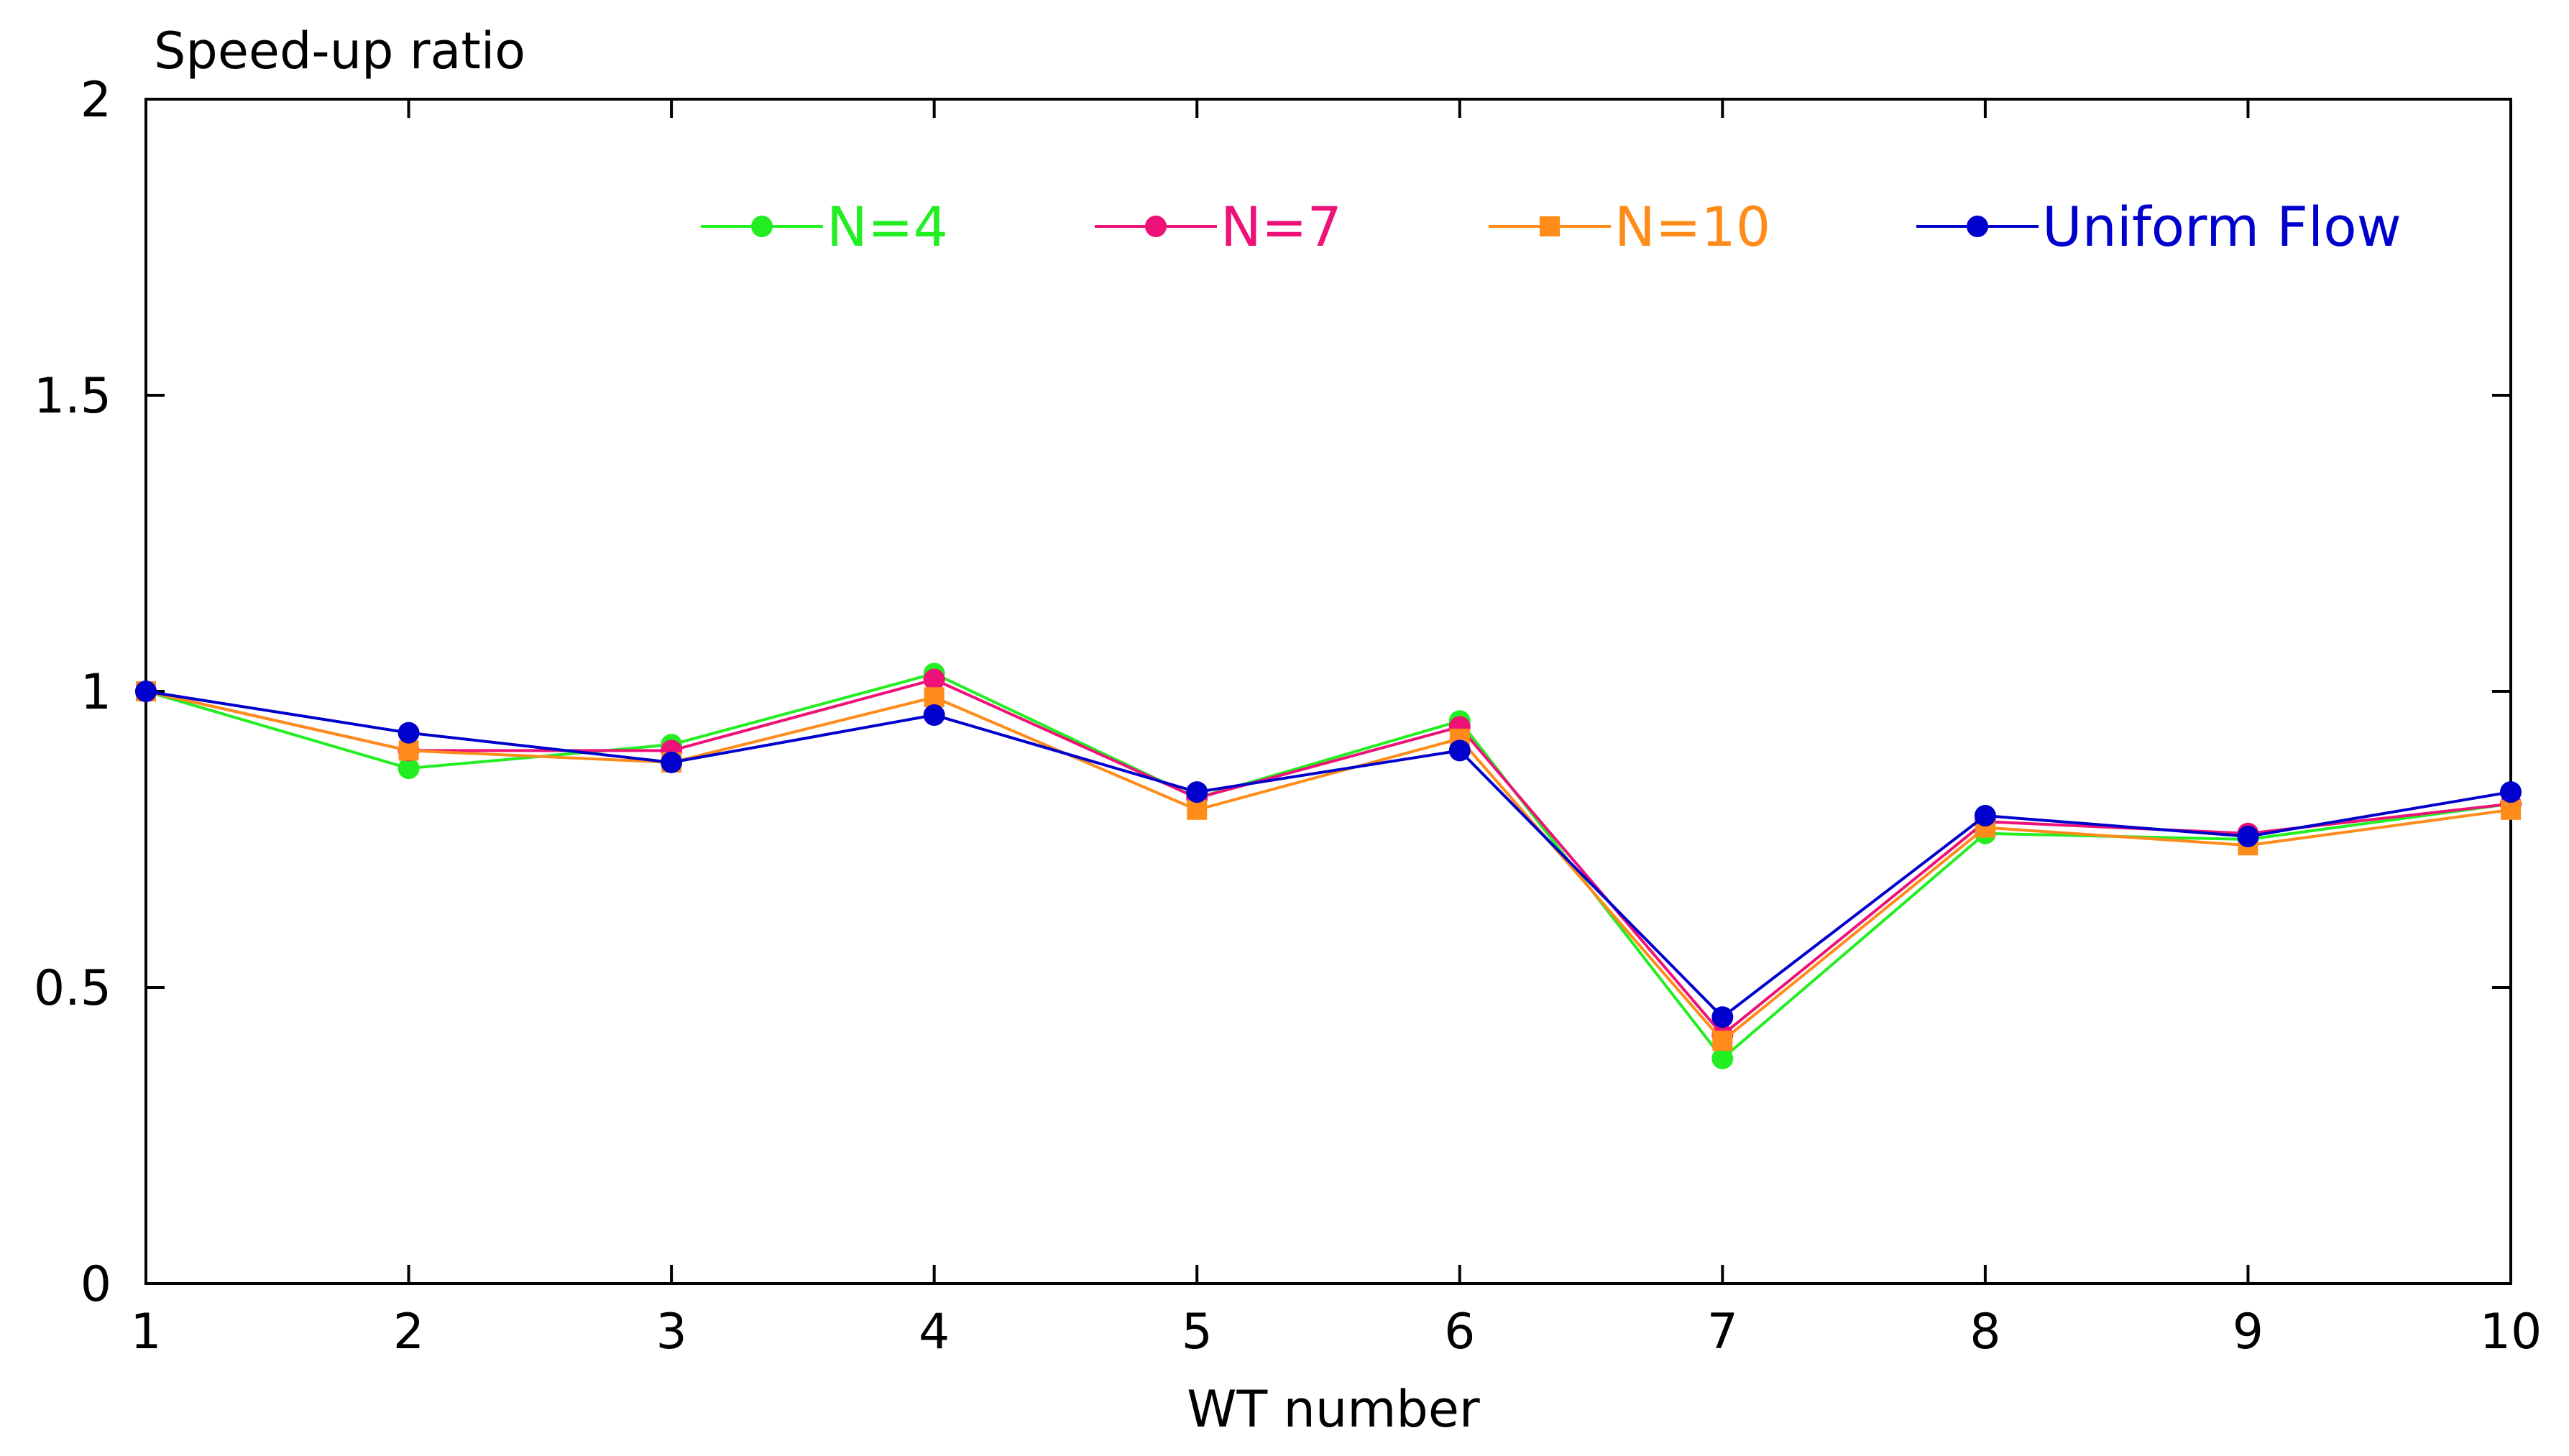 The width and height of the screenshot is (2569, 1456). I want to click on x-tick-label: 1, so click(145, 1332).